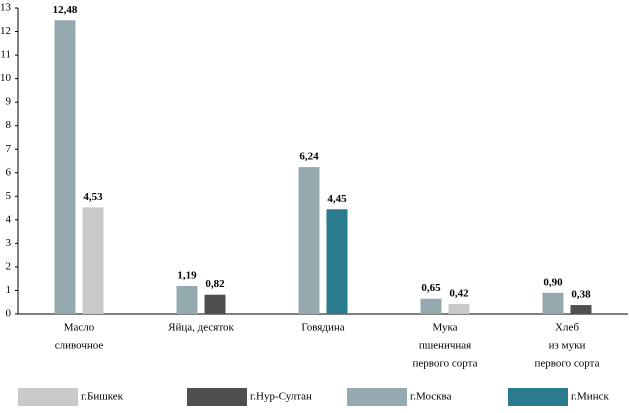 The image size is (629, 413). I want to click on value-label: 4,45, so click(337, 199).